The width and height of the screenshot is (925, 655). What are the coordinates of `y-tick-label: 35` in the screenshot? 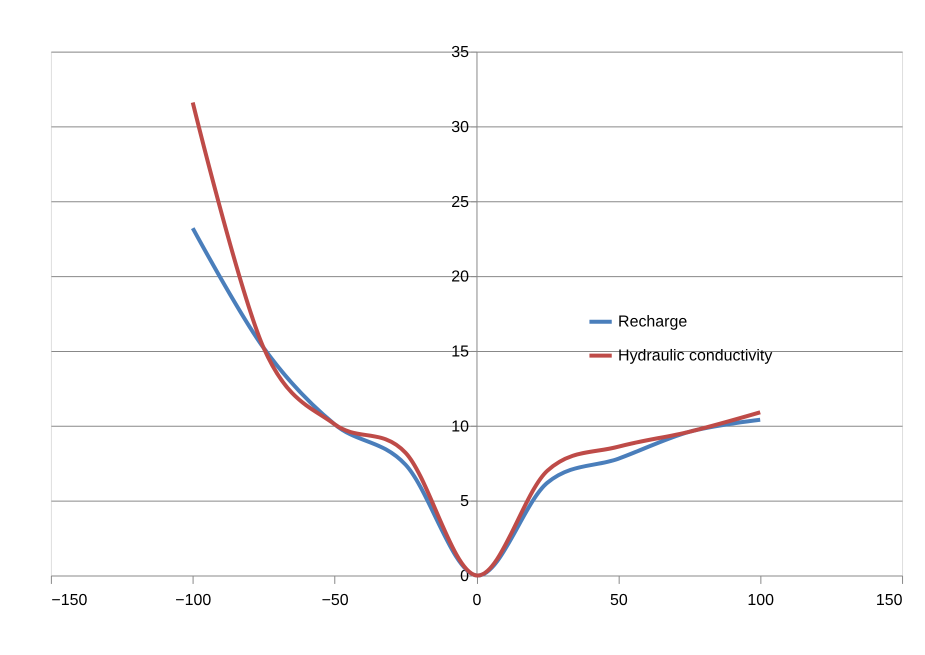 It's located at (460, 53).